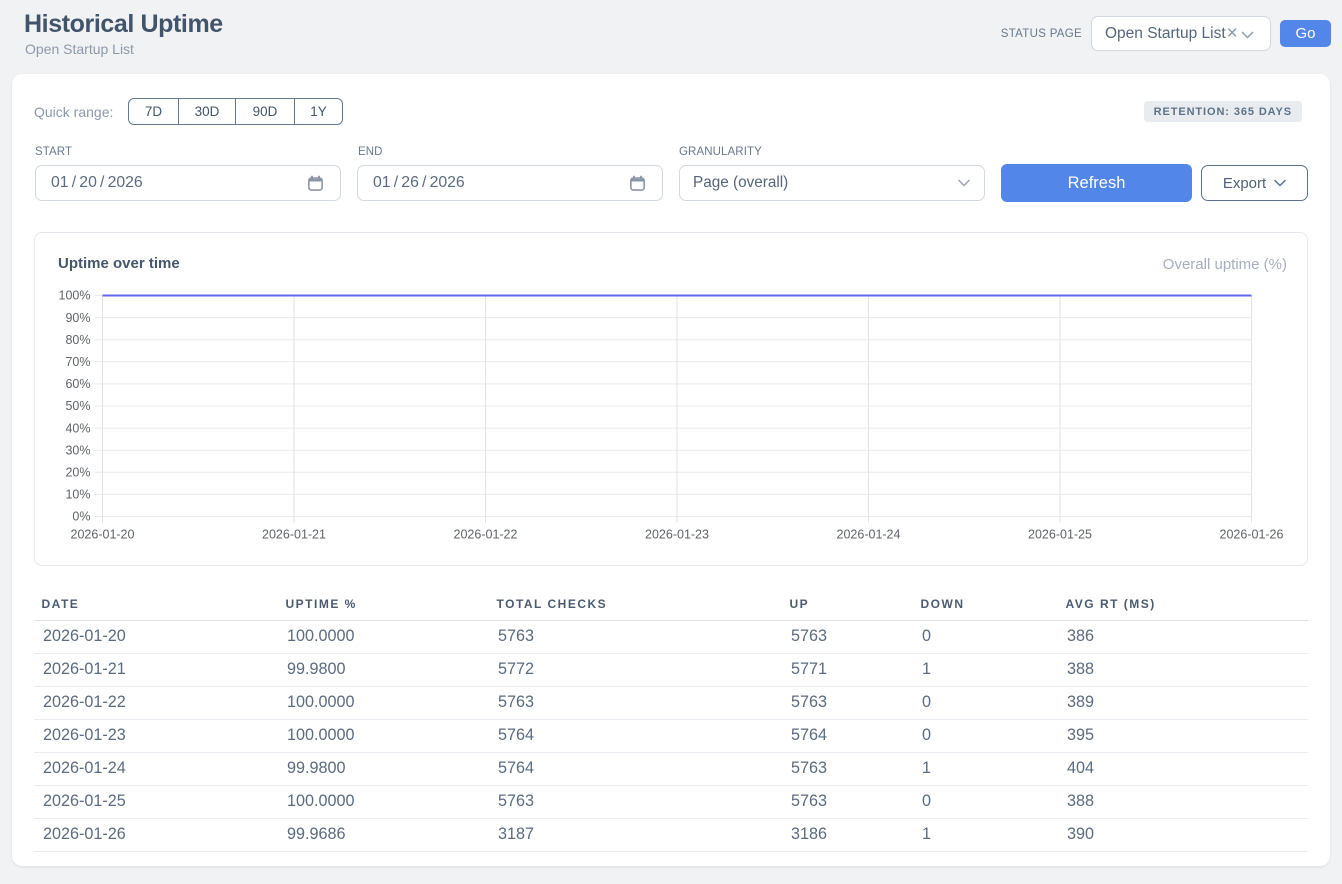  I want to click on svg-text: 2026-01-21, so click(294, 535).